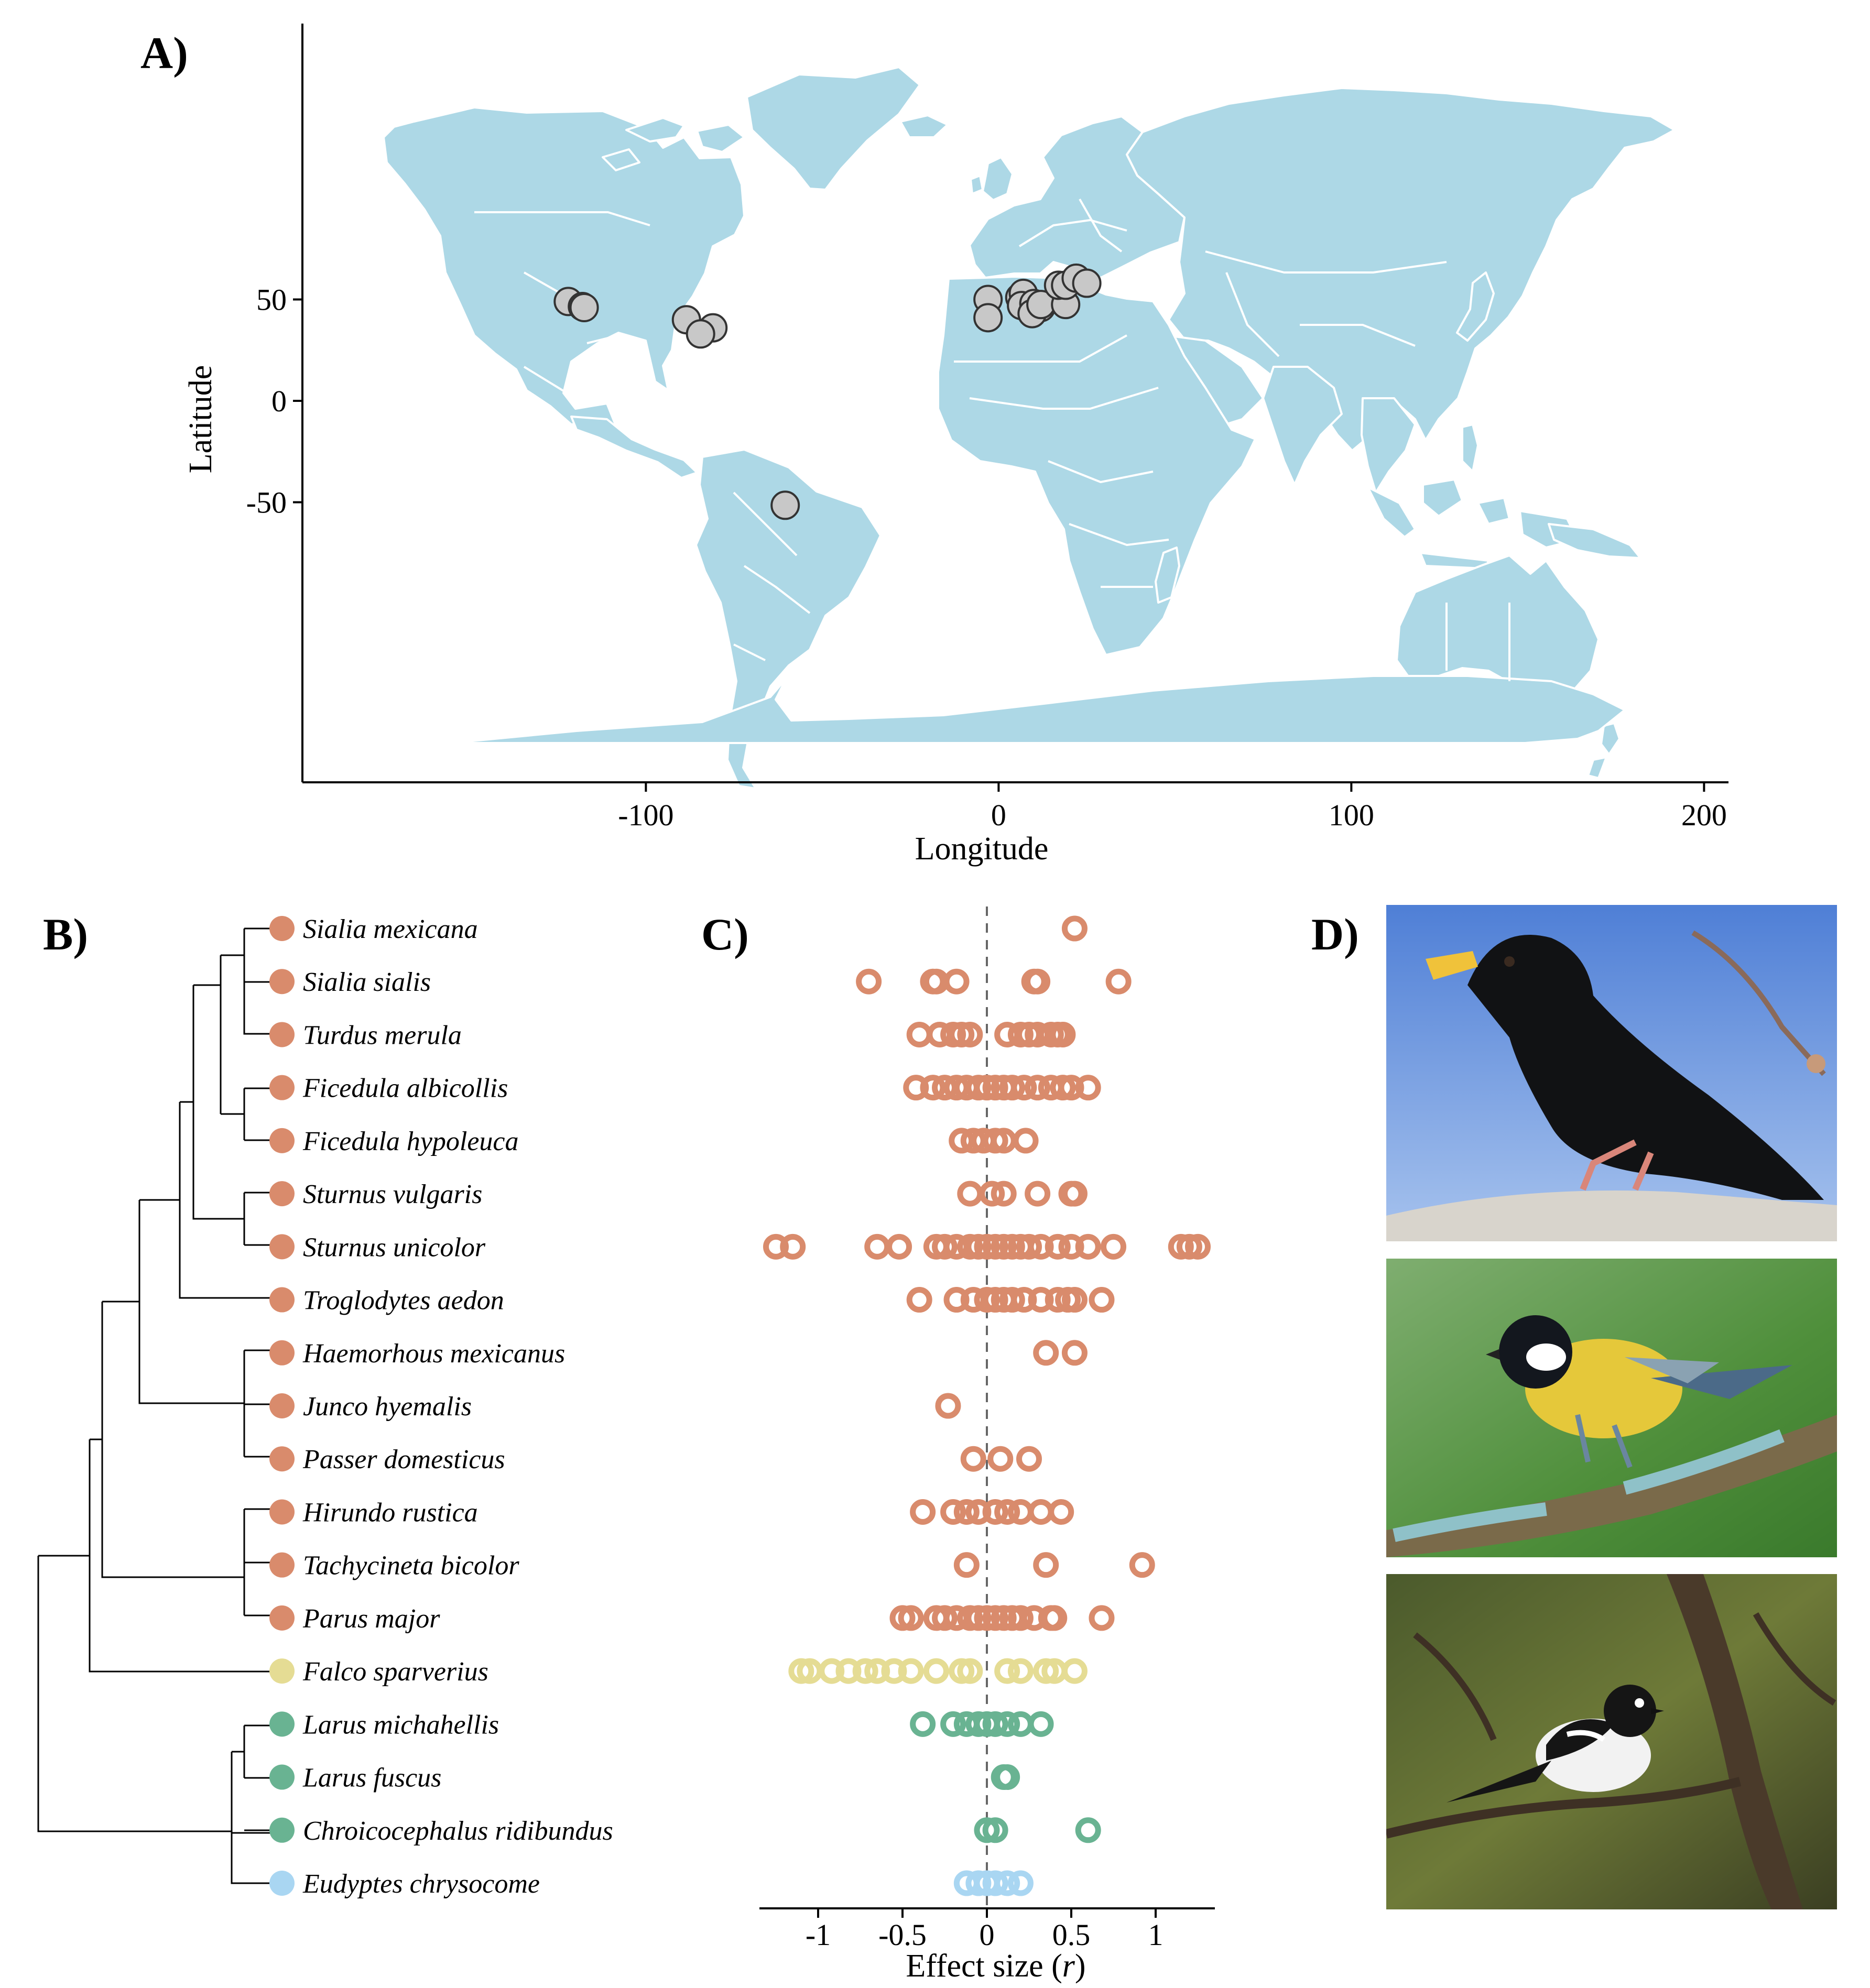  Describe the element at coordinates (725, 934) in the screenshot. I see `panel-c-label: C)` at that location.